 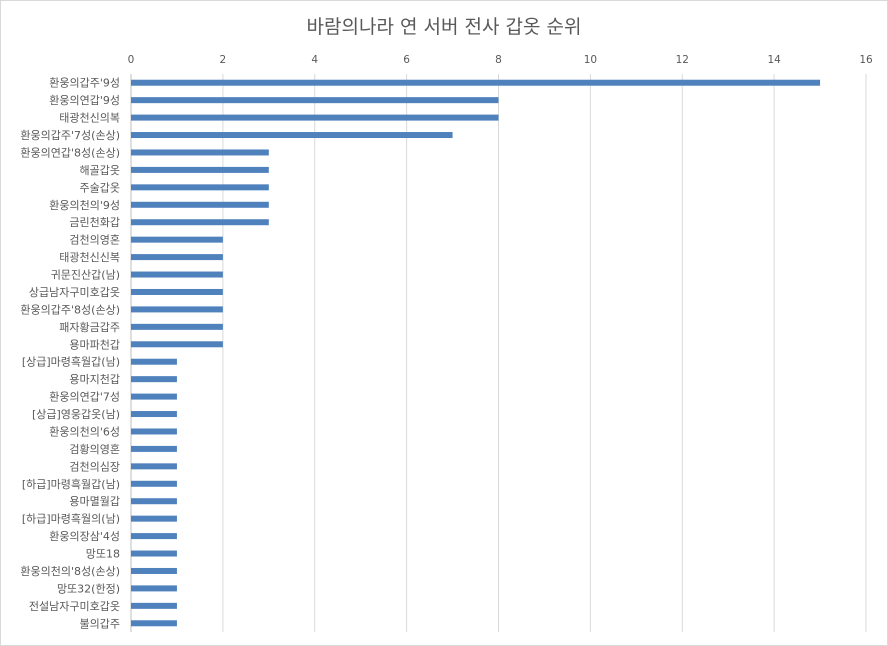 What do you see at coordinates (74, 606) in the screenshot?
I see `category-label: 전설남자구미호갑옷` at bounding box center [74, 606].